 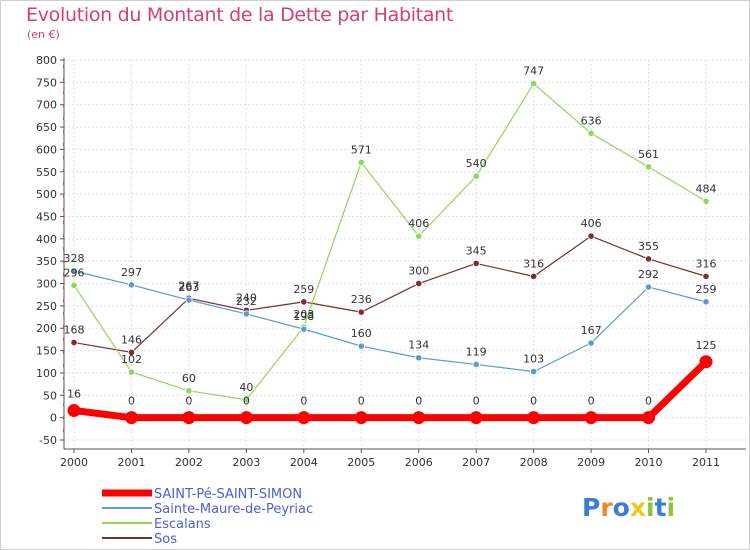 What do you see at coordinates (361, 333) in the screenshot?
I see `data-label: 160` at bounding box center [361, 333].